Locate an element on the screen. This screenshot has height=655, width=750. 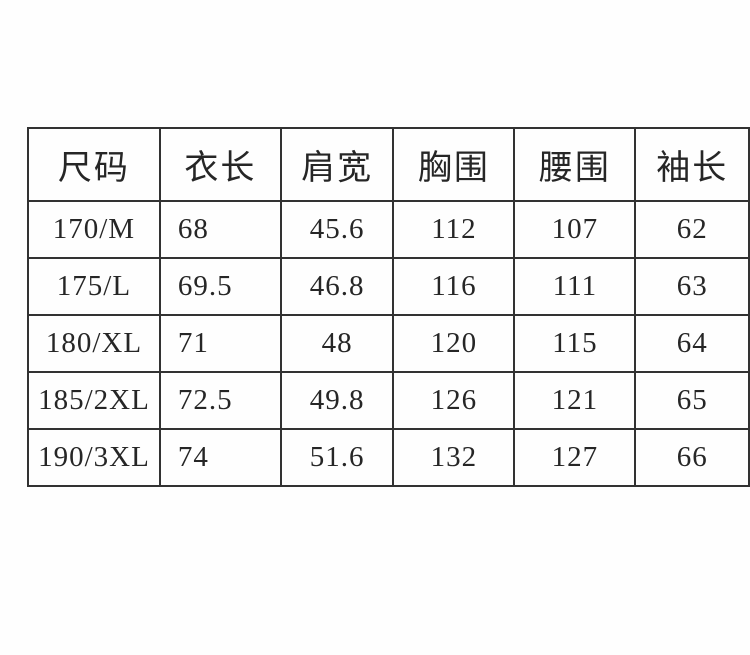
table-row: 180/XL 71 48 120 115 64 is located at coordinates (388, 343).